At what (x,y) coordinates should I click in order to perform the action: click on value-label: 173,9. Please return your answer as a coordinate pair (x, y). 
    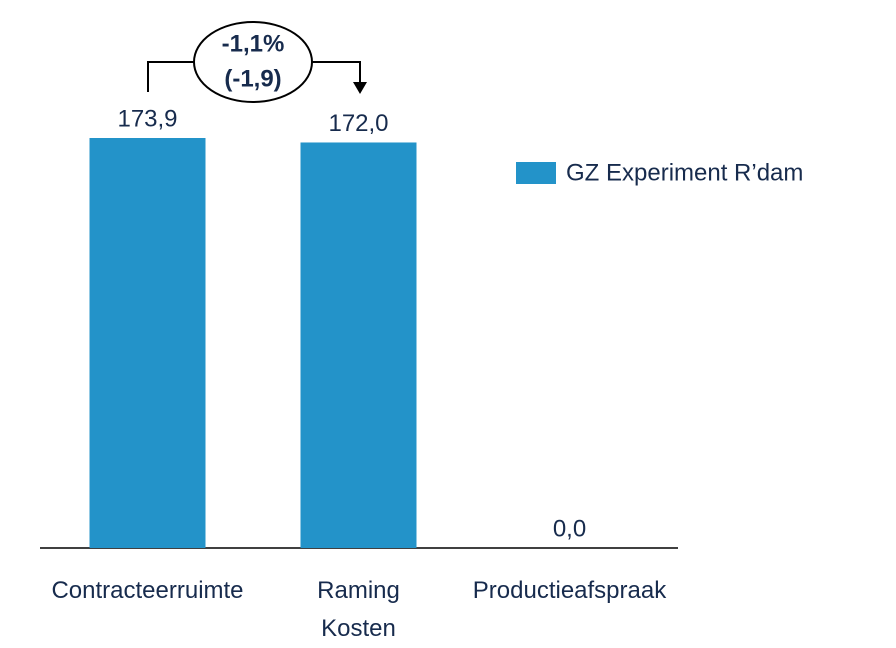
    Looking at the image, I should click on (147, 118).